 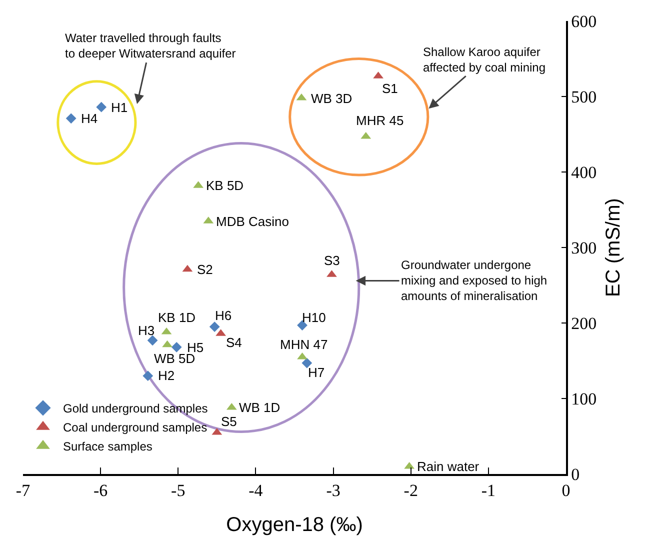 I want to click on annotation: Rain water, so click(x=448, y=466).